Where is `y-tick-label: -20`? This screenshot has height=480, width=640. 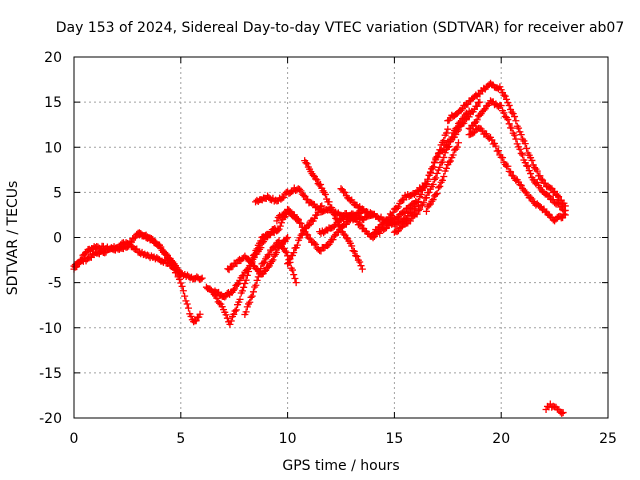 y-tick-label: -20 is located at coordinates (50, 419).